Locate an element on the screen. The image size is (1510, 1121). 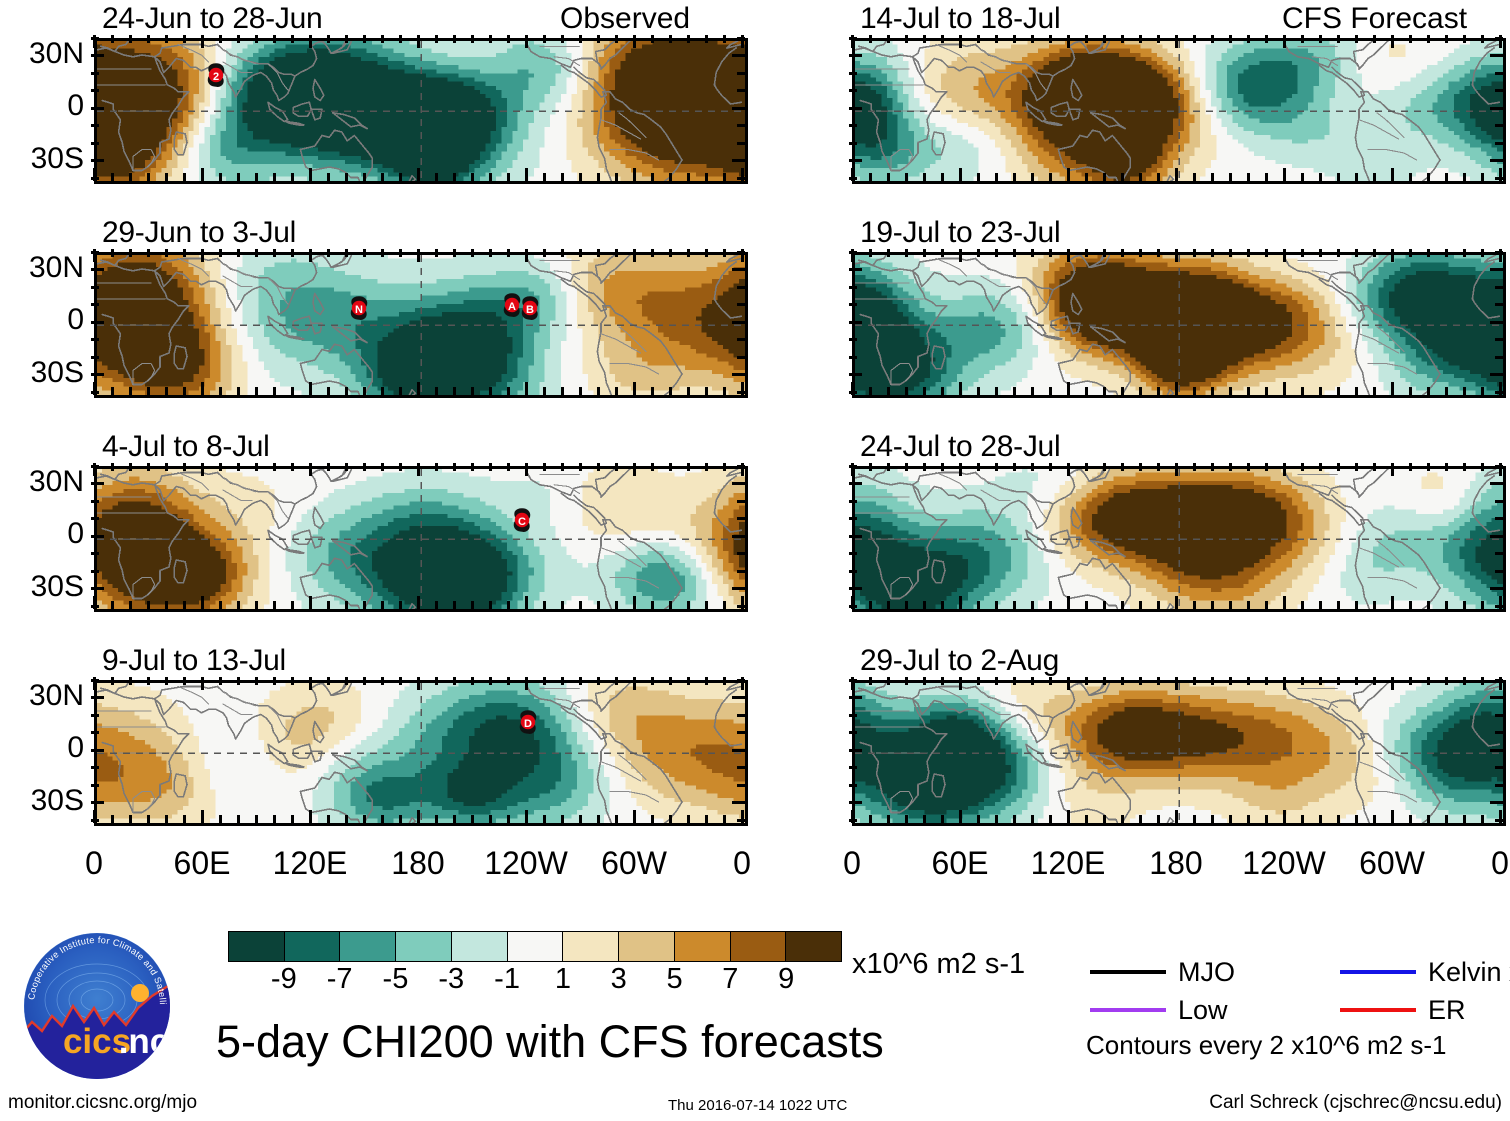
storm-marker-B: B is located at coordinates (530, 308).